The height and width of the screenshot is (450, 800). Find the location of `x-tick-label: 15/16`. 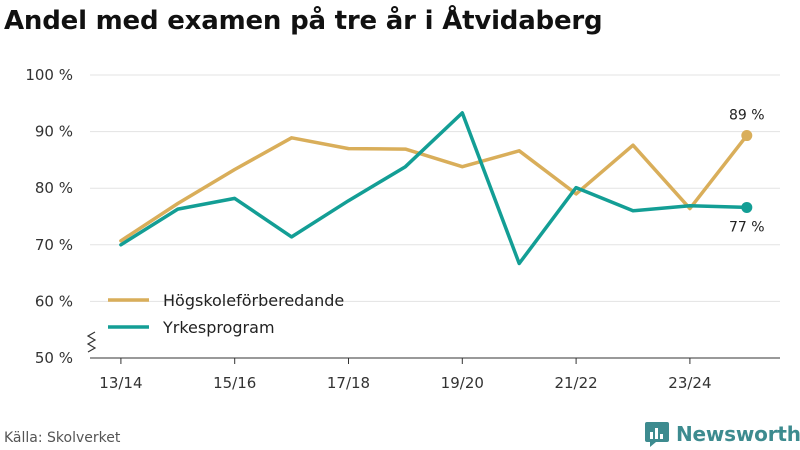

x-tick-label: 15/16 is located at coordinates (234, 383).